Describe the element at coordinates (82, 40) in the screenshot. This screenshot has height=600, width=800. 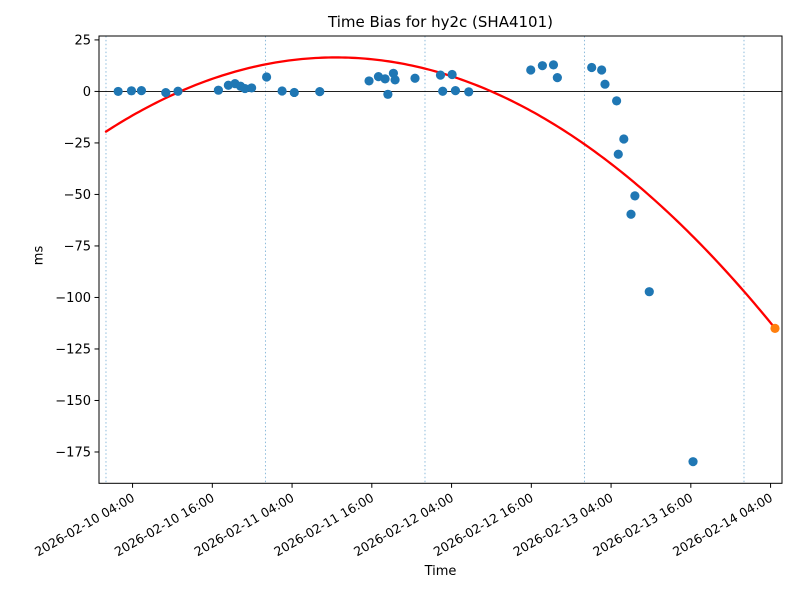
I see `y-tick-label: 25` at that location.